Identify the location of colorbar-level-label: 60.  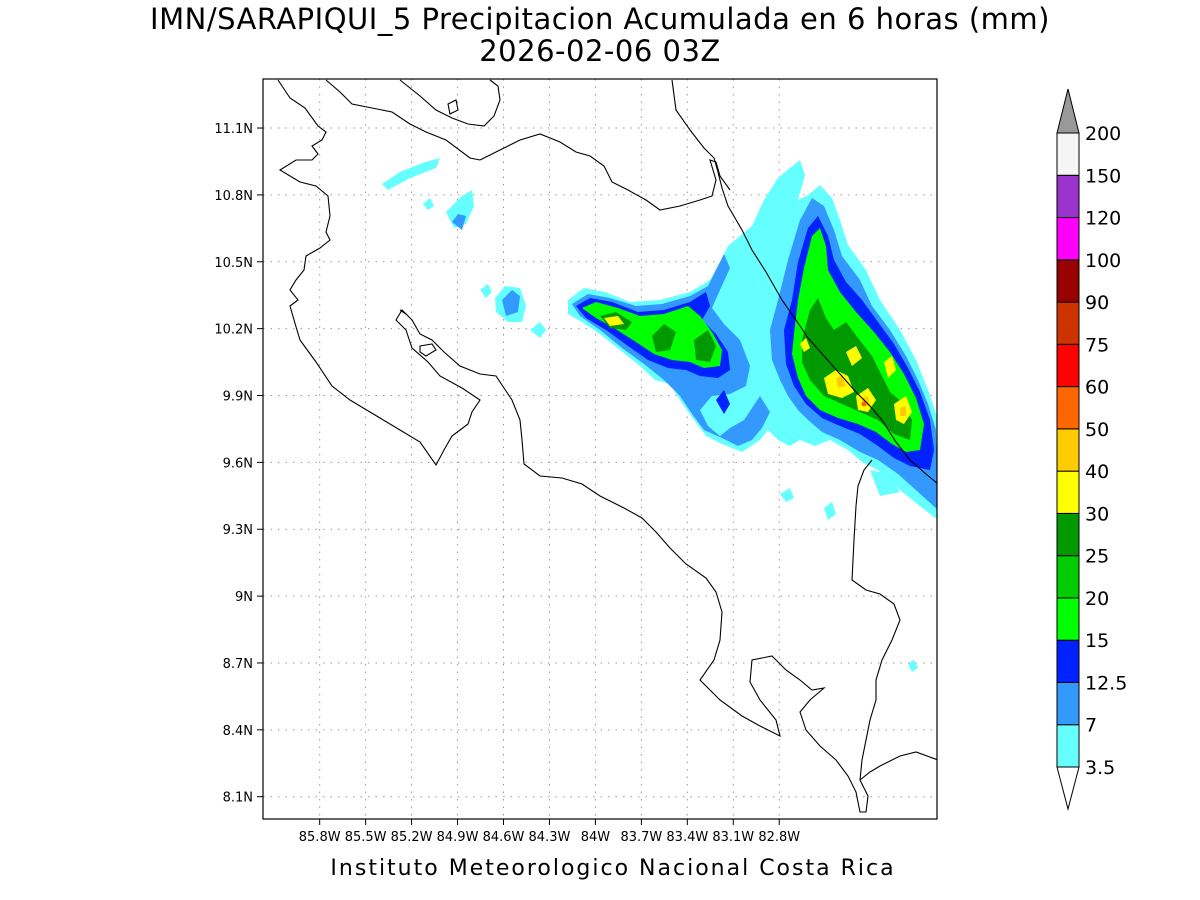
(1097, 388).